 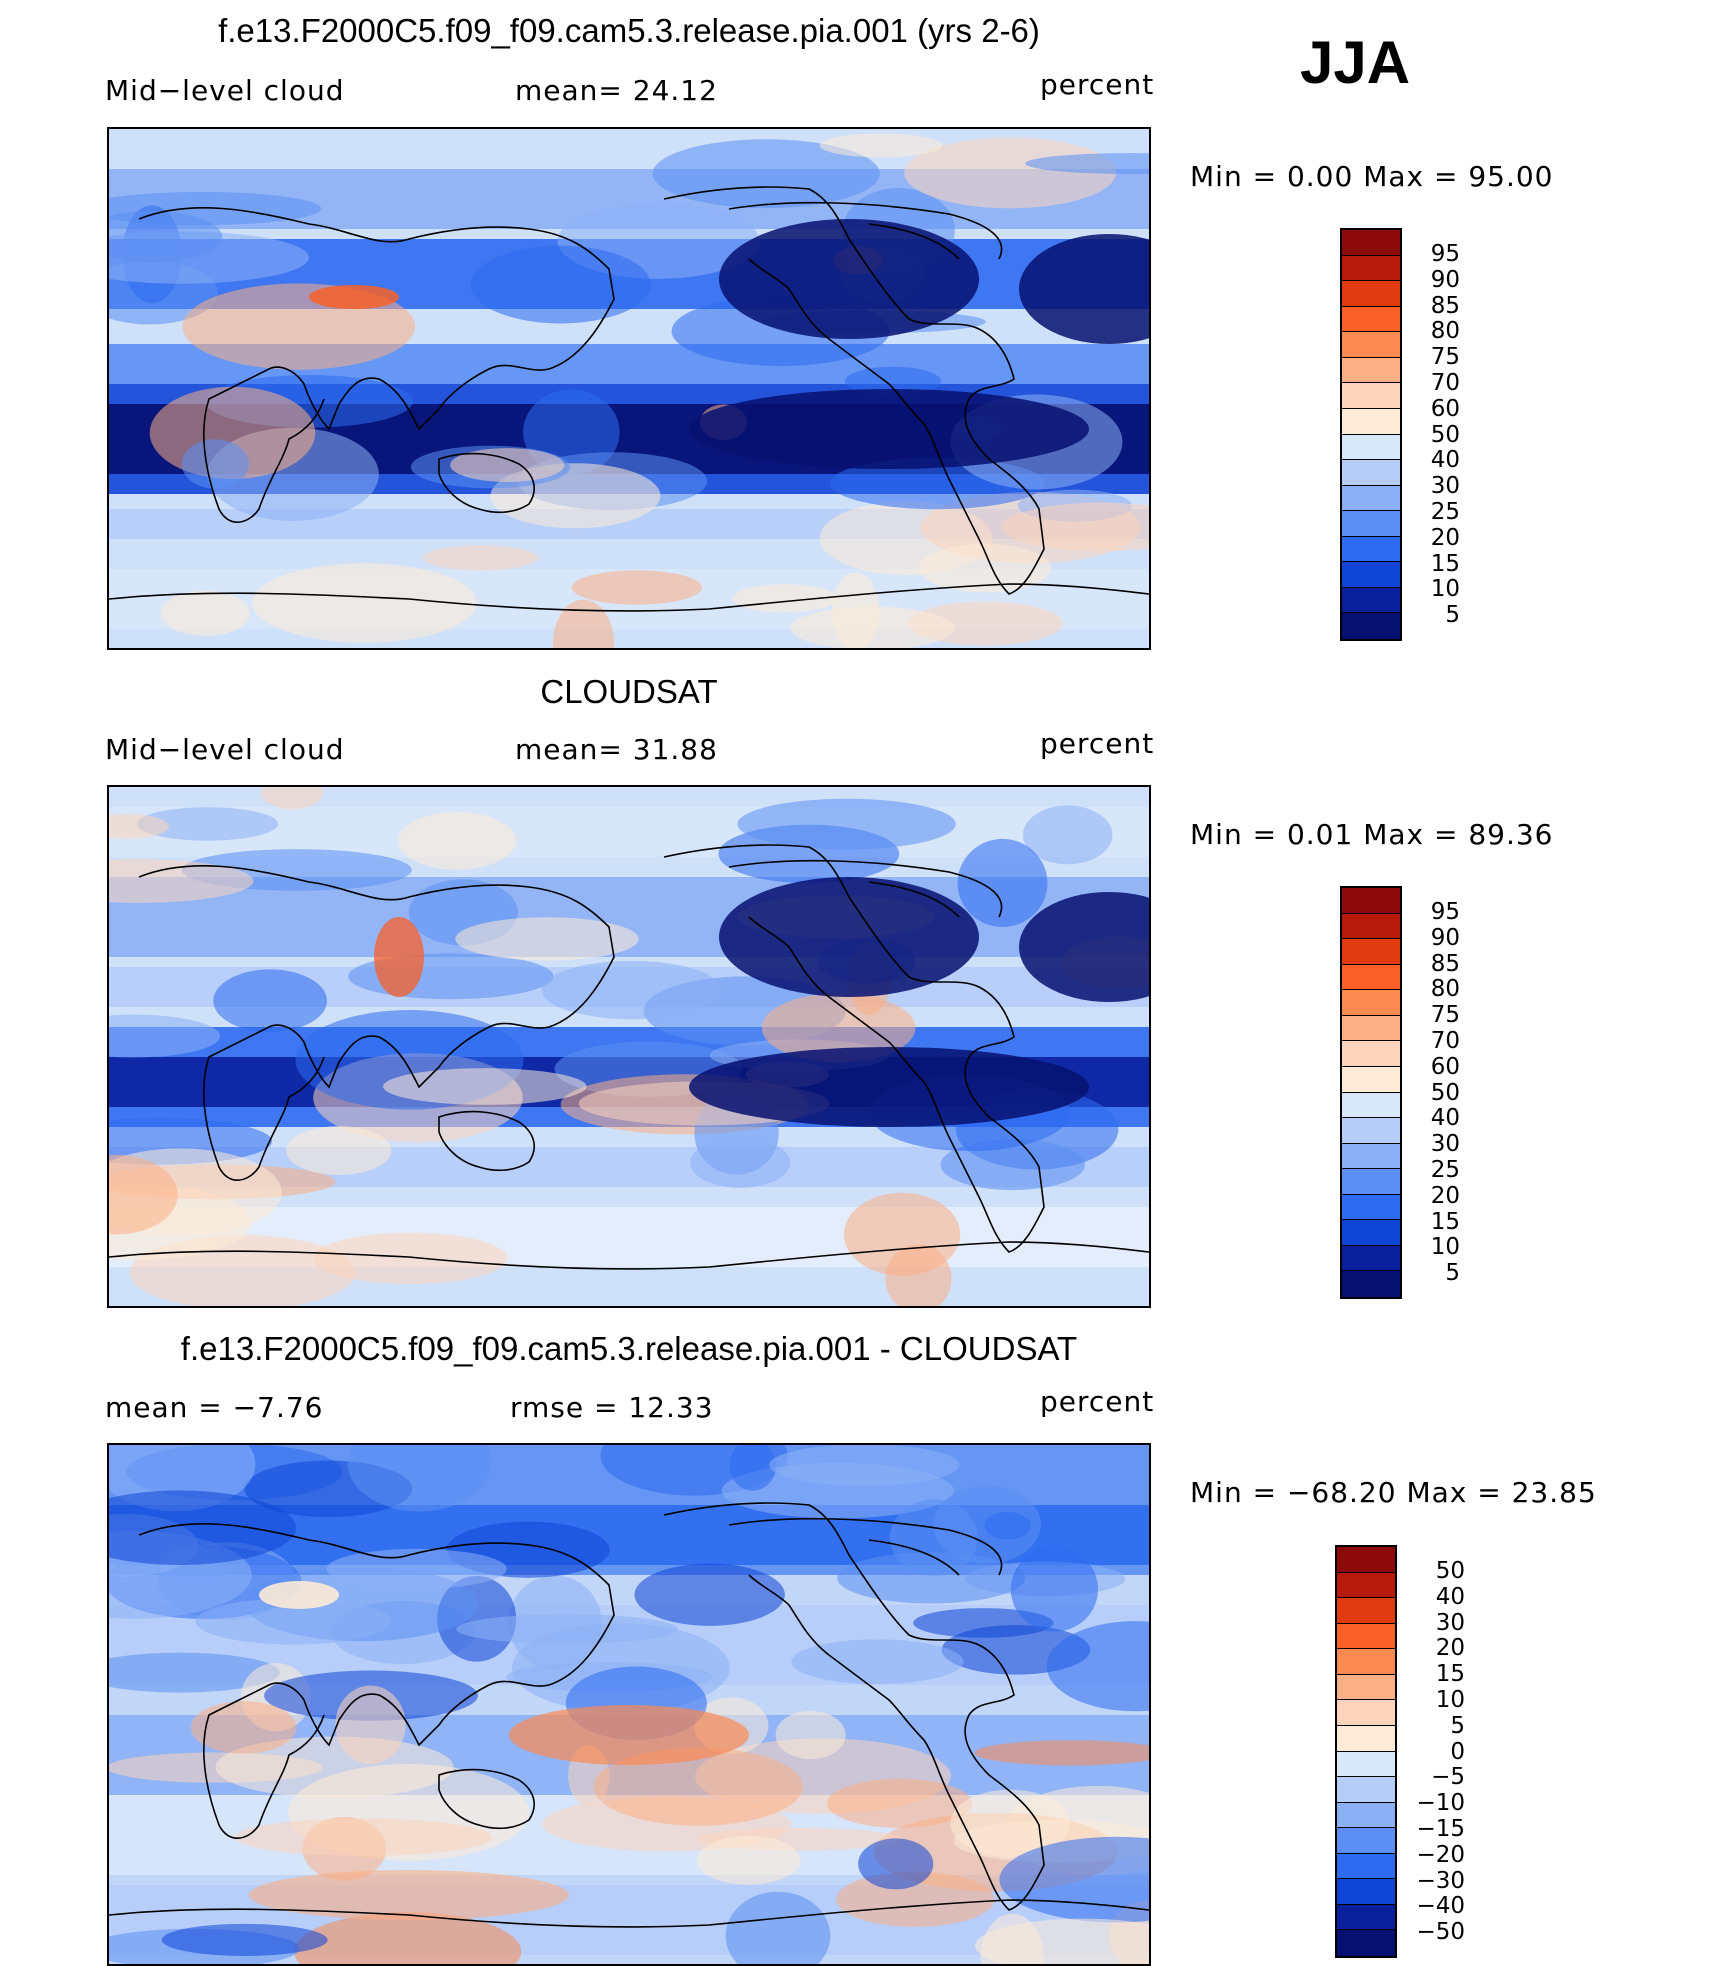 I want to click on panel-3-units: percent, so click(x=1097, y=1401).